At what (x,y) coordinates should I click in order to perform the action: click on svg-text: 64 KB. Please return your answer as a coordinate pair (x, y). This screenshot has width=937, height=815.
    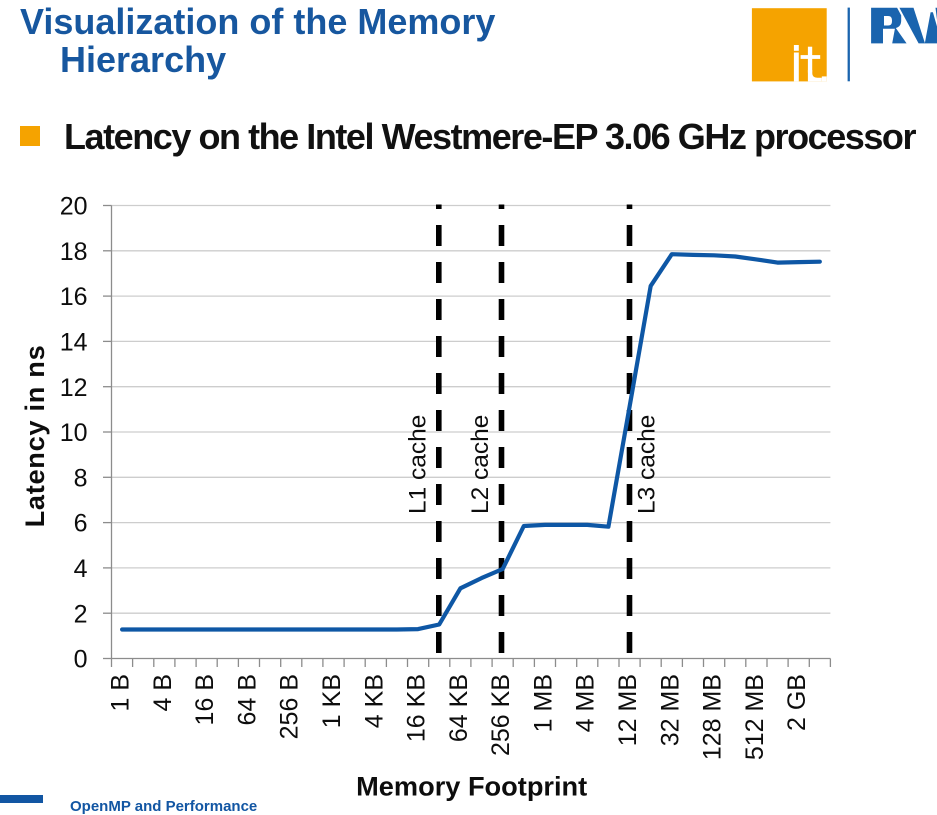
    Looking at the image, I should click on (459, 708).